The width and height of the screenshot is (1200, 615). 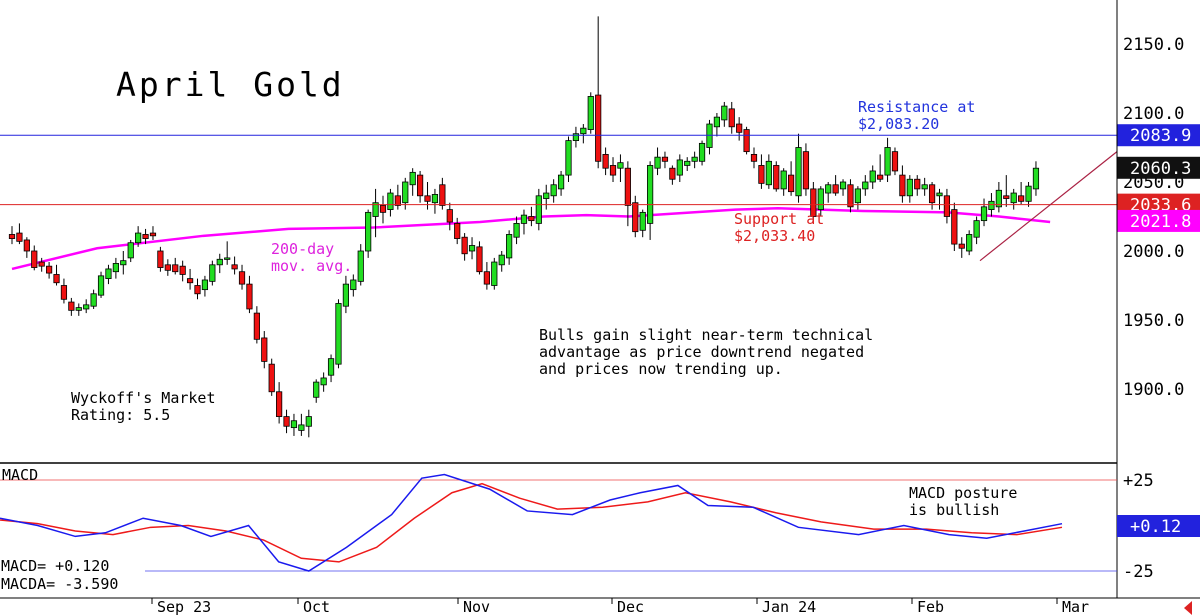 What do you see at coordinates (916, 107) in the screenshot?
I see `resistance-label-line: Resistance at` at bounding box center [916, 107].